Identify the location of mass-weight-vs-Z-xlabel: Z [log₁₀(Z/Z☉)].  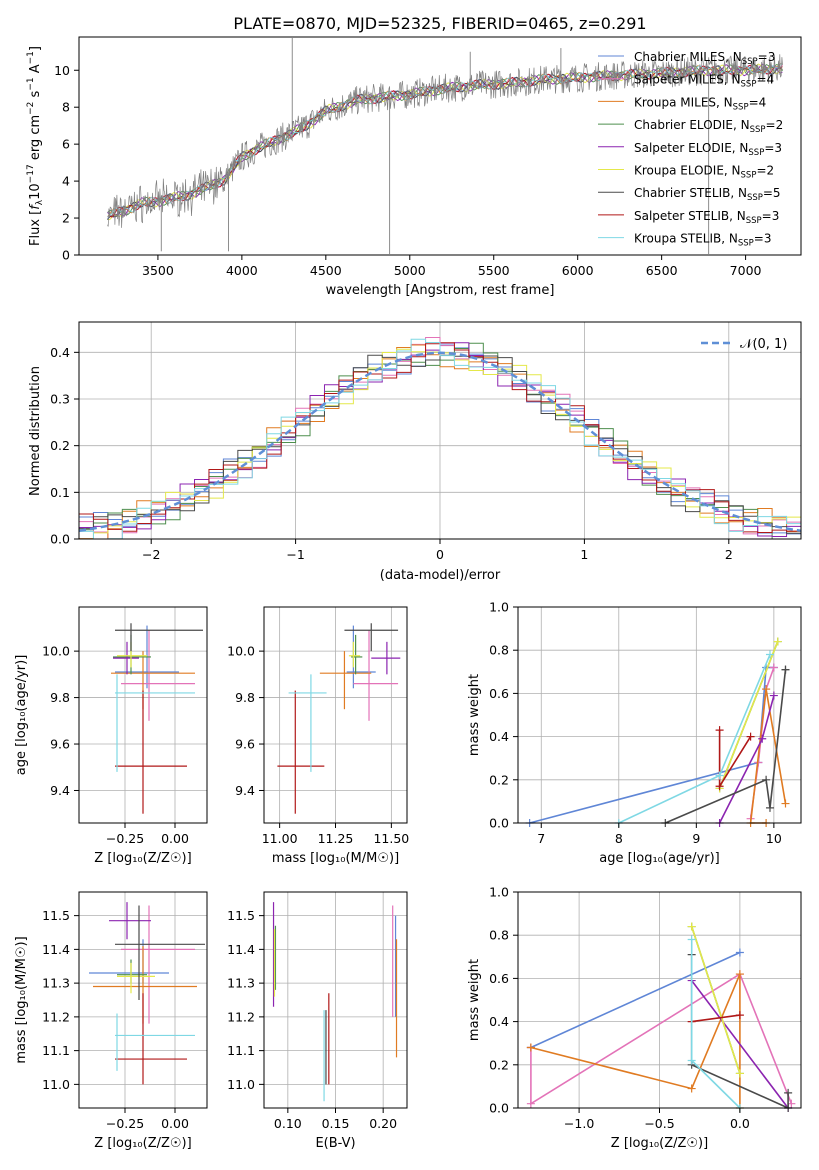
(659, 1143).